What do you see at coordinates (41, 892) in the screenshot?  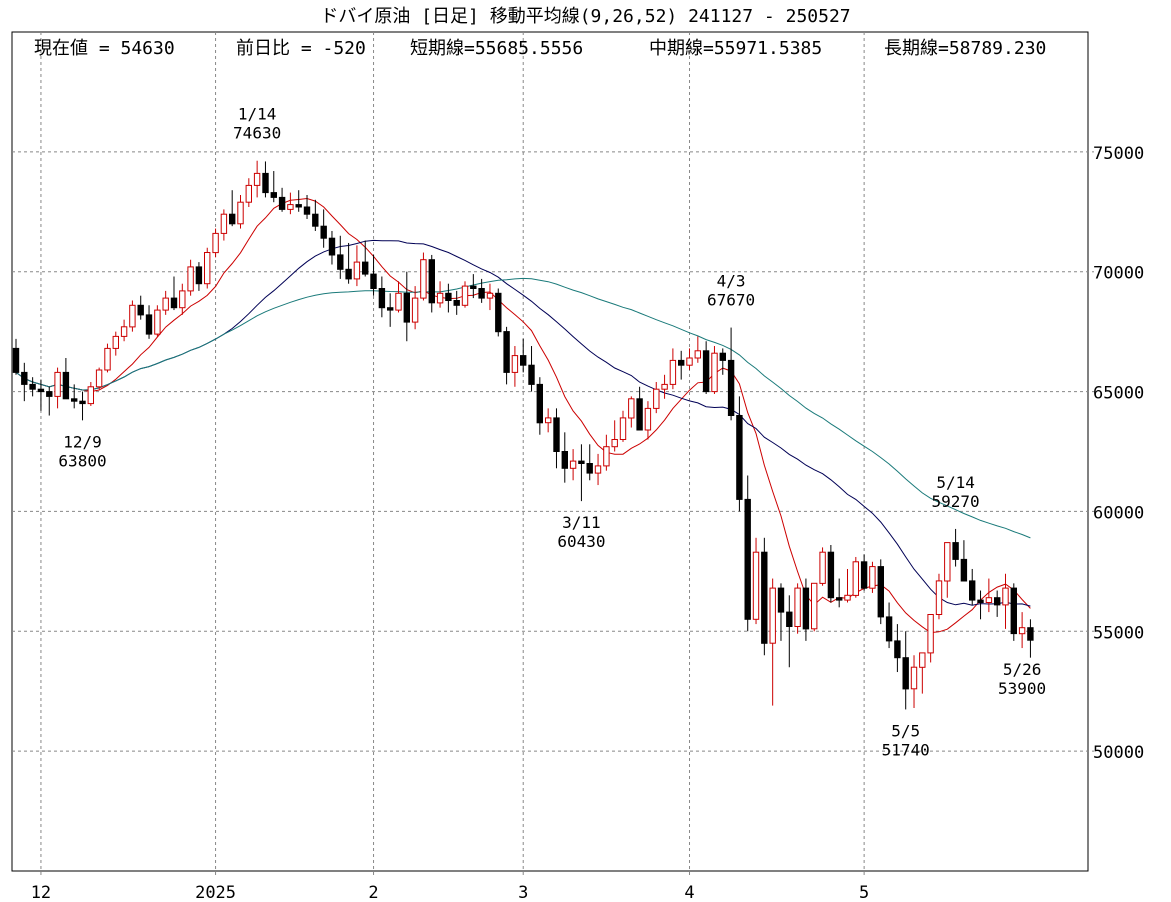 I see `x-tick-label: 12` at bounding box center [41, 892].